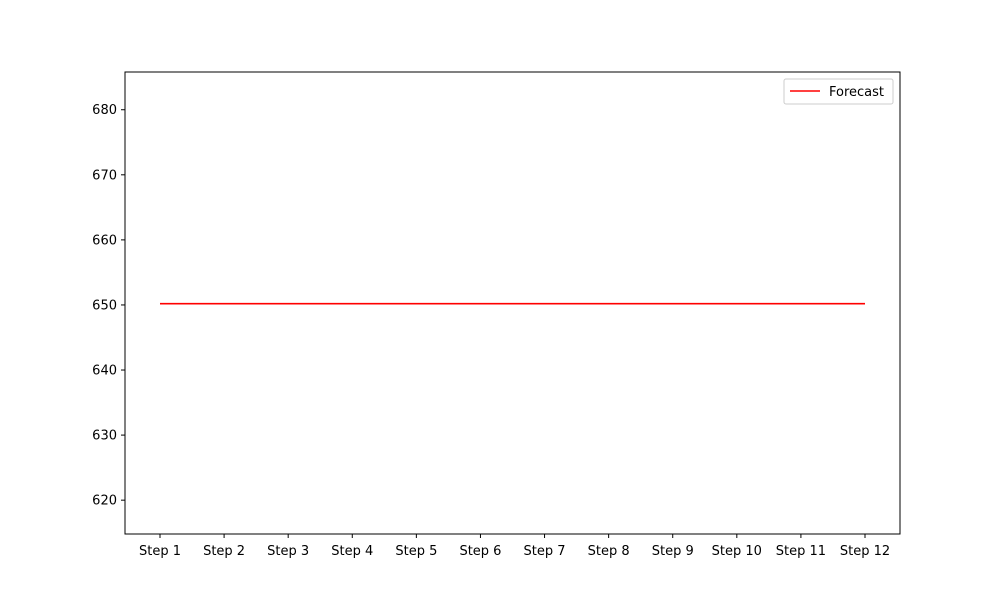  I want to click on x-tick-label: Step 4, so click(352, 551).